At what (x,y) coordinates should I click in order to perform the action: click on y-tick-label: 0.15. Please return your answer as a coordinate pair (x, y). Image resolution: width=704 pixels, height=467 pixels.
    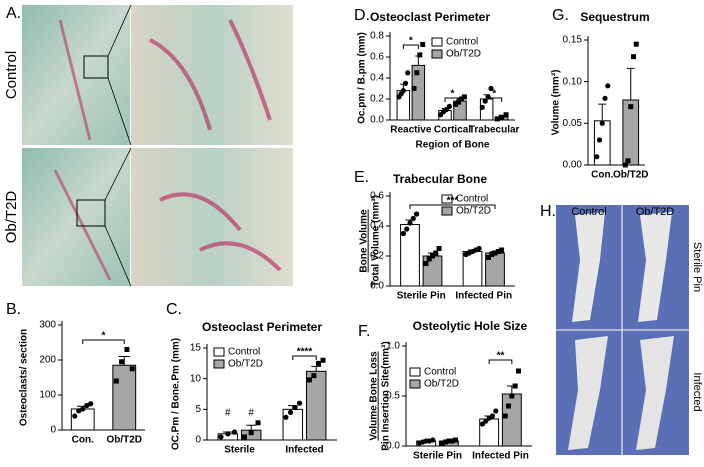
    Looking at the image, I should click on (573, 40).